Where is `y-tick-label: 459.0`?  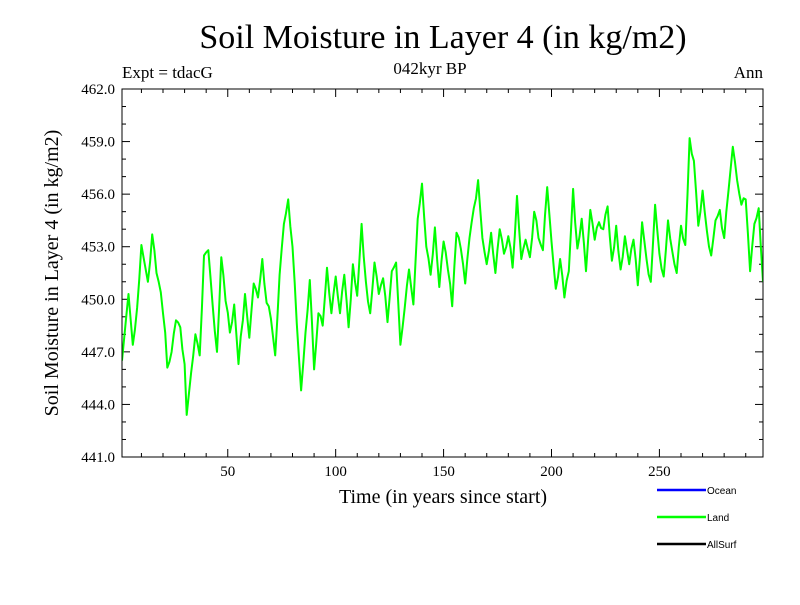 y-tick-label: 459.0 is located at coordinates (98, 143).